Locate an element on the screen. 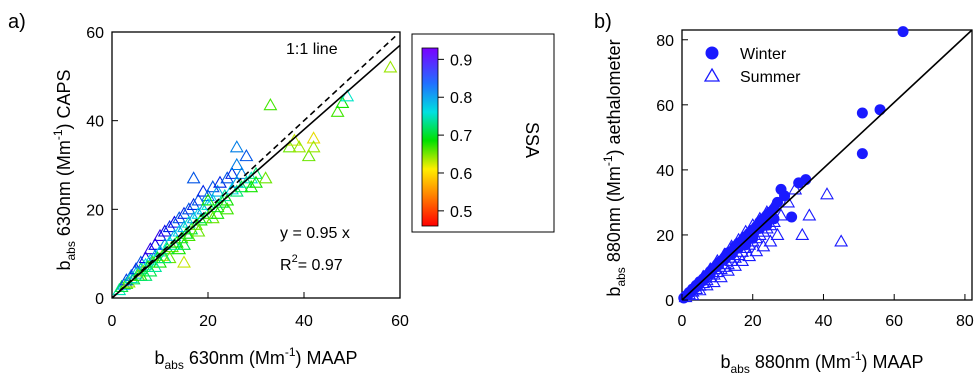 Image resolution: width=978 pixels, height=376 pixels. panel-b-x-tick-label: 80 is located at coordinates (965, 321).